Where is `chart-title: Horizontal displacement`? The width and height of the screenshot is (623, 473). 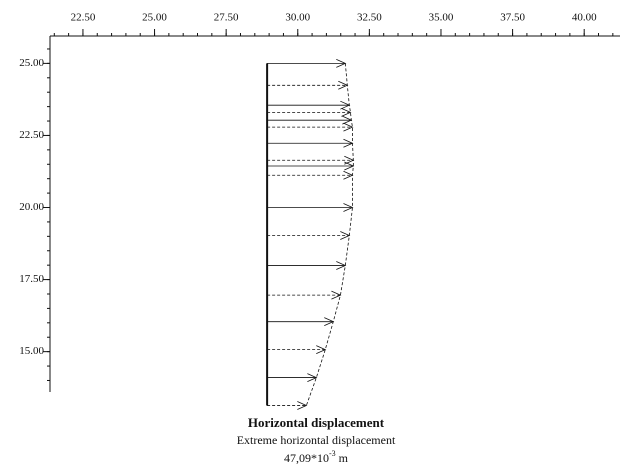
chart-title: Horizontal displacement is located at coordinates (316, 422).